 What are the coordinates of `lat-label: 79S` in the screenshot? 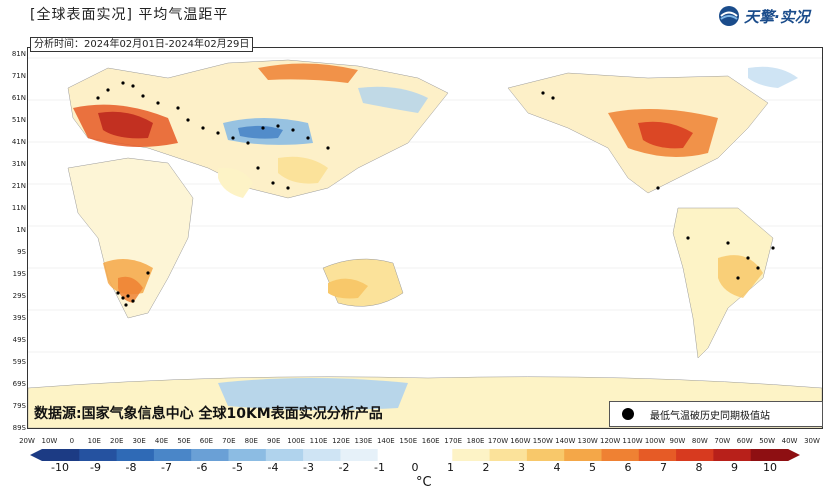 It's located at (19, 406).